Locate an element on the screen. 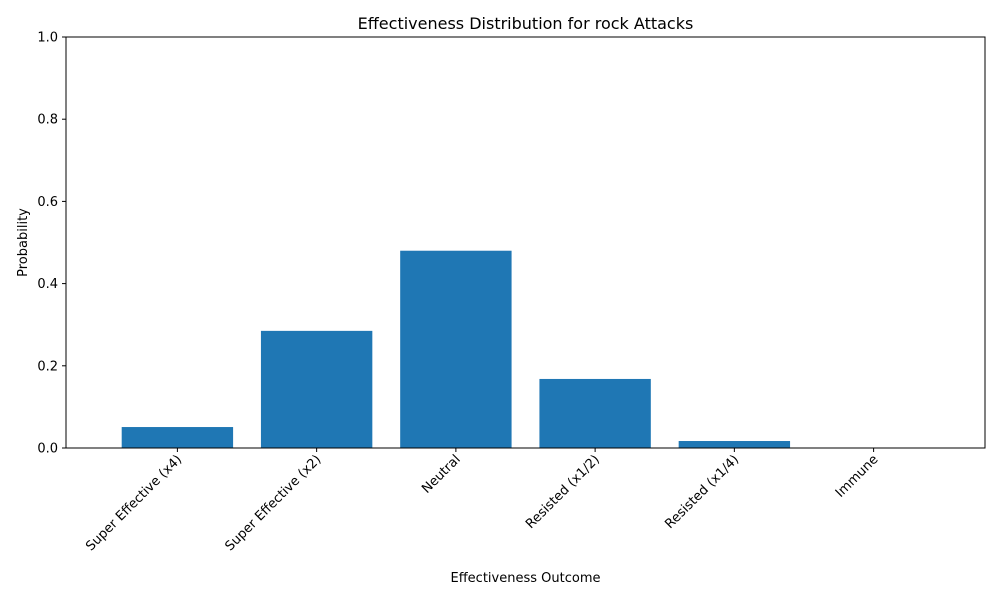 The image size is (1000, 600). x-tick-label: Resisted (x1/2) is located at coordinates (563, 492).